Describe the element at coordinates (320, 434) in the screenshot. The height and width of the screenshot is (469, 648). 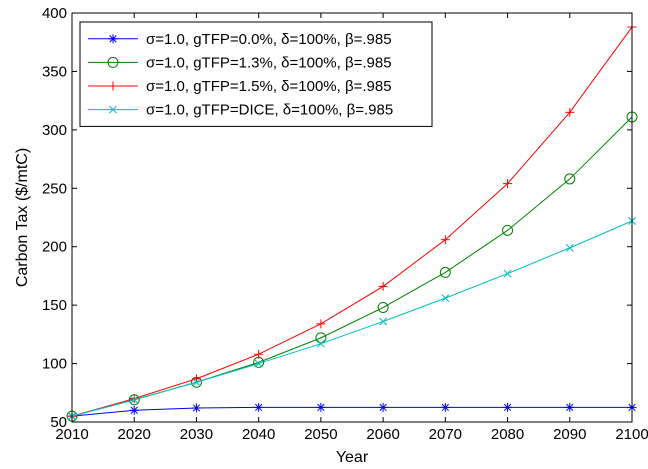
I see `x-tick-label: 2050` at that location.